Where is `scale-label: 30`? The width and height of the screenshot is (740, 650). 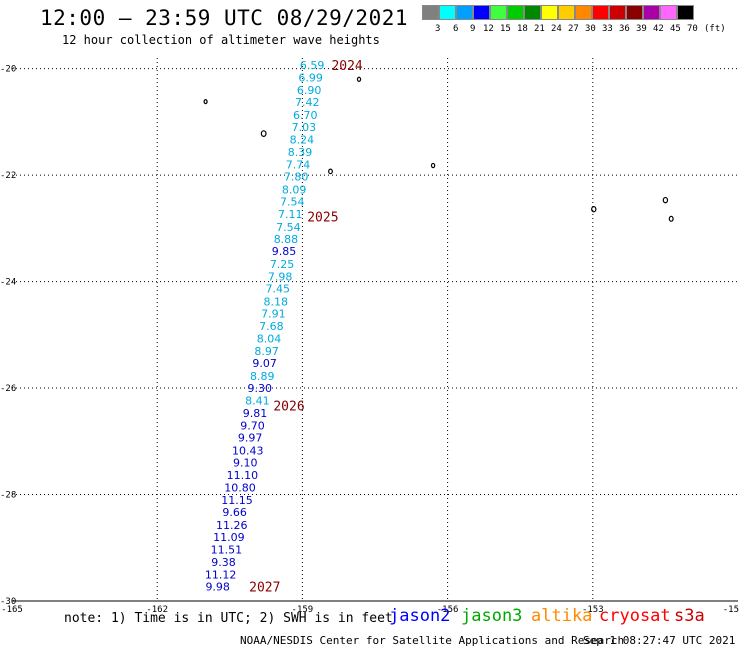
scale-label: 30 is located at coordinates (590, 29).